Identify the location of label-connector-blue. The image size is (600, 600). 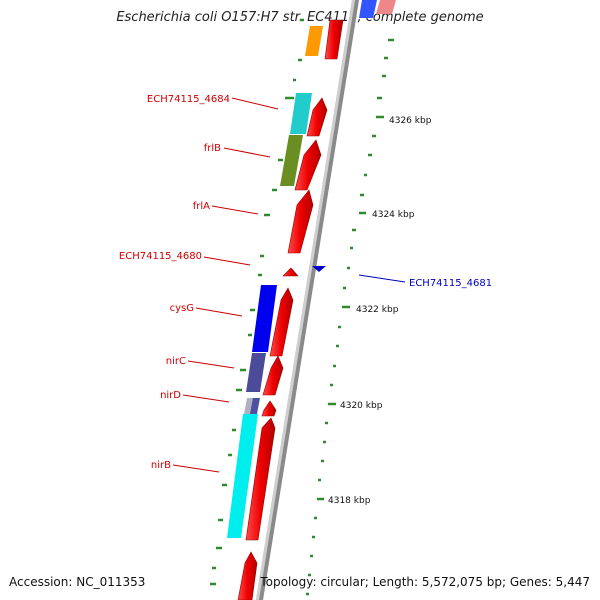
(382, 278).